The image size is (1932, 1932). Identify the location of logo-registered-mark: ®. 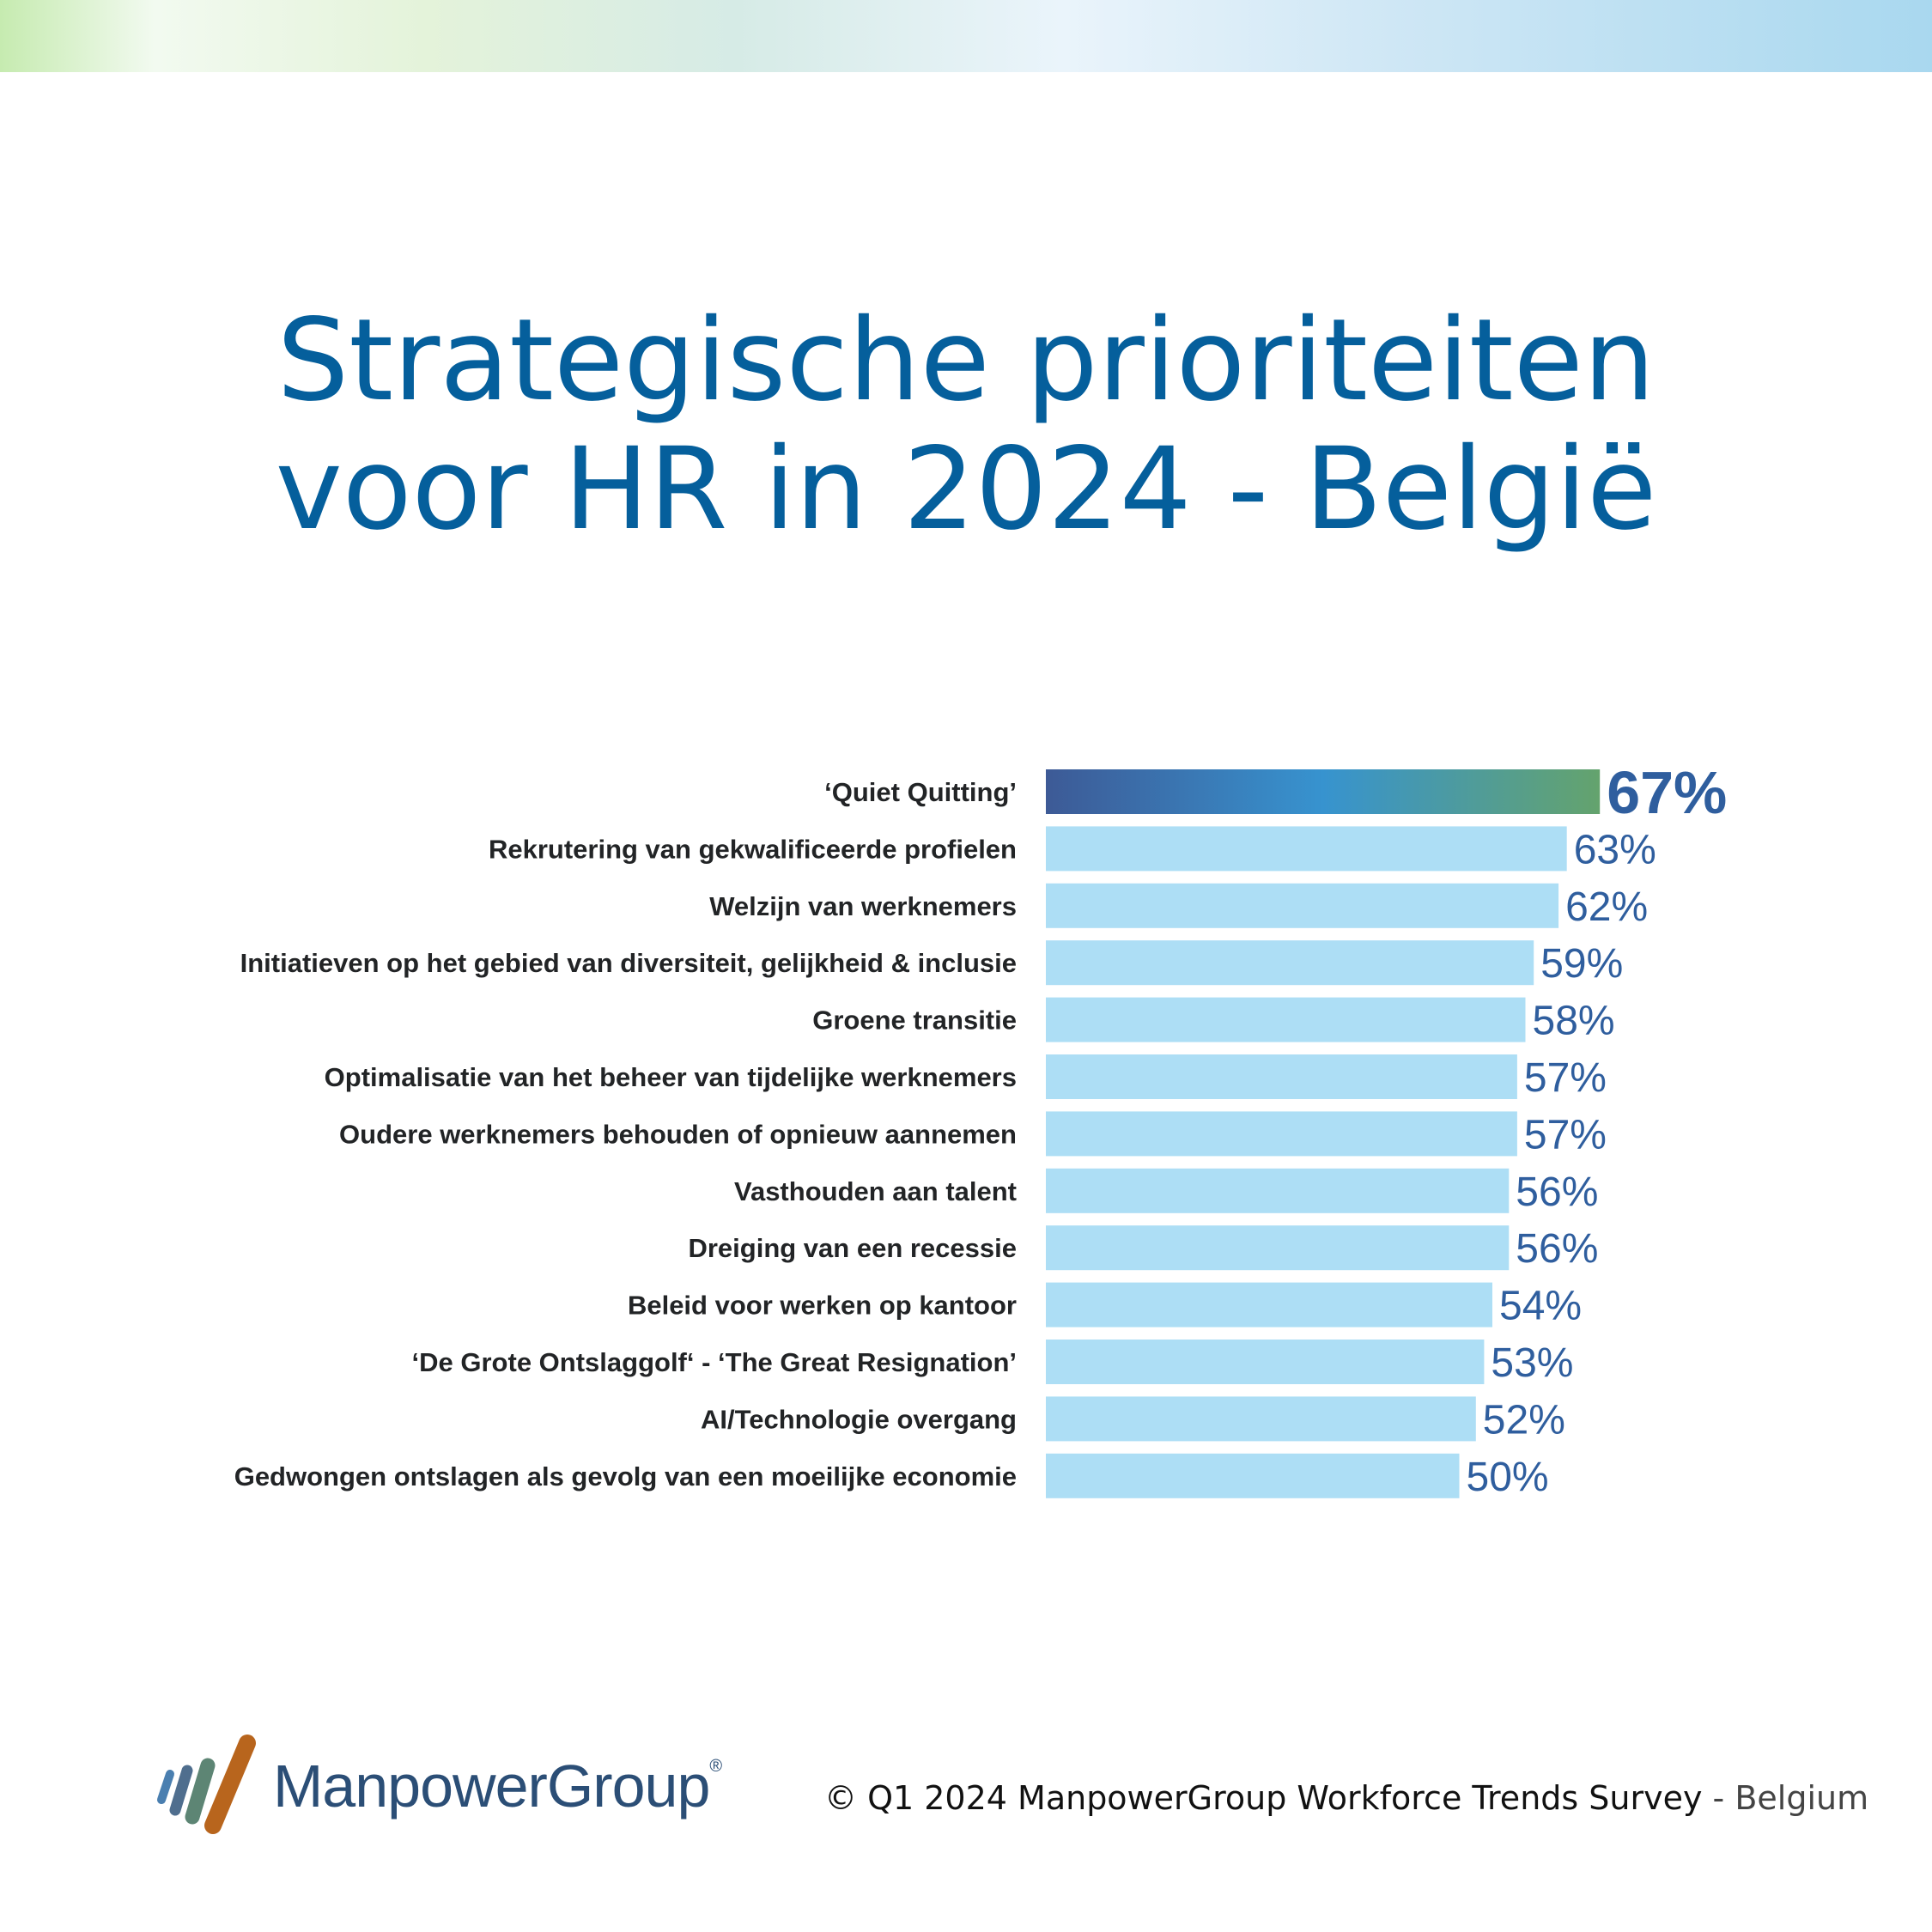
(715, 1767).